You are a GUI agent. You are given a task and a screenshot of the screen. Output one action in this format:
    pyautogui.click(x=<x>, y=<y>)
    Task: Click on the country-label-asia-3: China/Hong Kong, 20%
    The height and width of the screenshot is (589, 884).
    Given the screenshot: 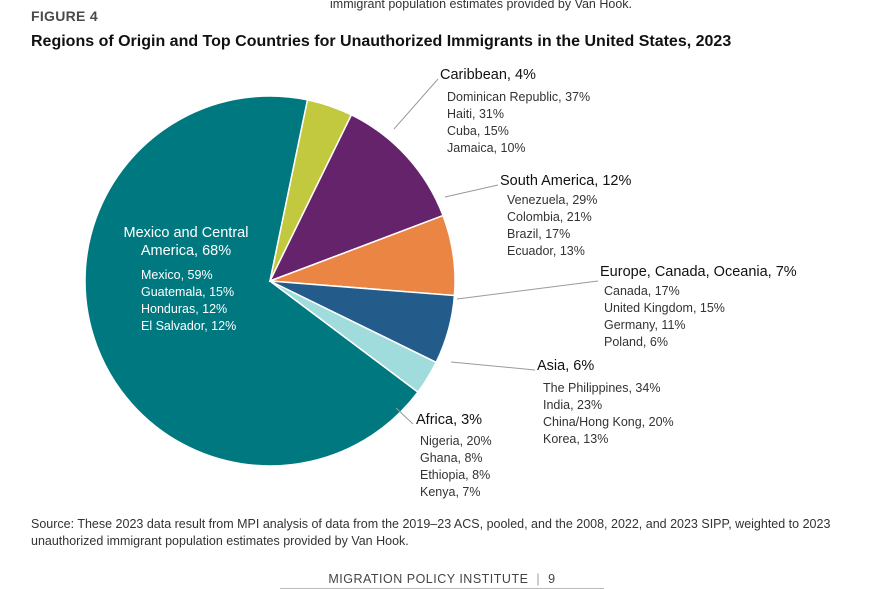 What is the action you would take?
    pyautogui.click(x=608, y=422)
    